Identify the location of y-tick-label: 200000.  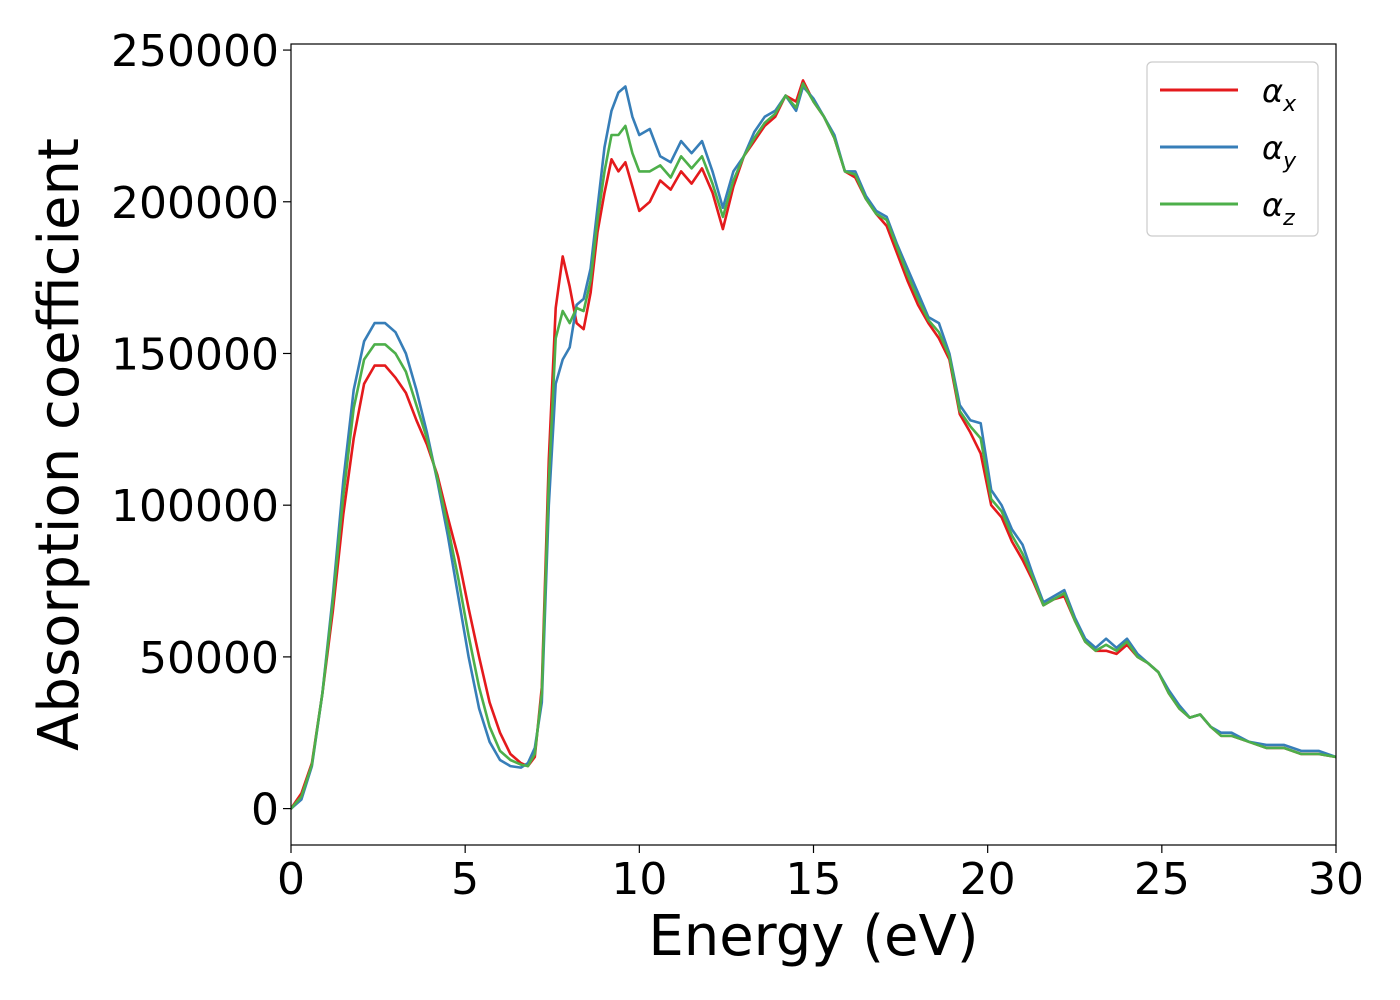
(195, 203).